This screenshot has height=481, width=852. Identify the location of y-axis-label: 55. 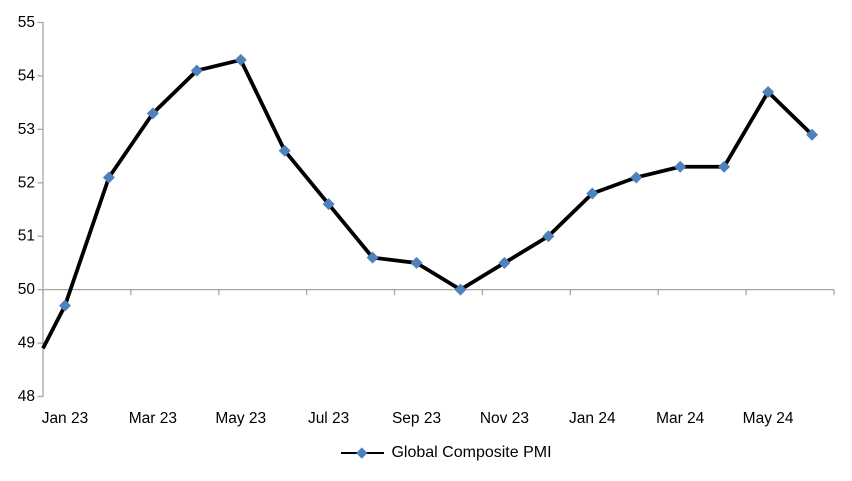
(26, 22).